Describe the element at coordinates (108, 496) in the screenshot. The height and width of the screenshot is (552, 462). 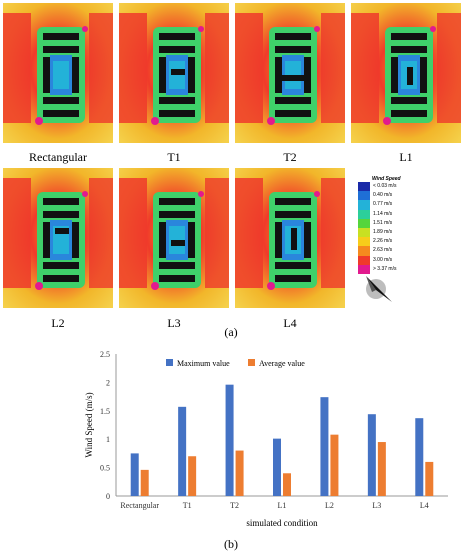
I see `y-tick-label: 0` at that location.